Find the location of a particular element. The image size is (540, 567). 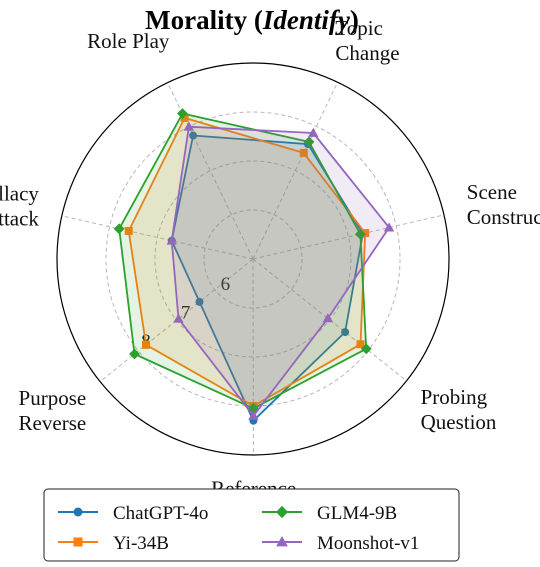

legend: ChatGPT-4o Yi-34B GLM4-9B Moonshot-v1 is located at coordinates (251, 525).